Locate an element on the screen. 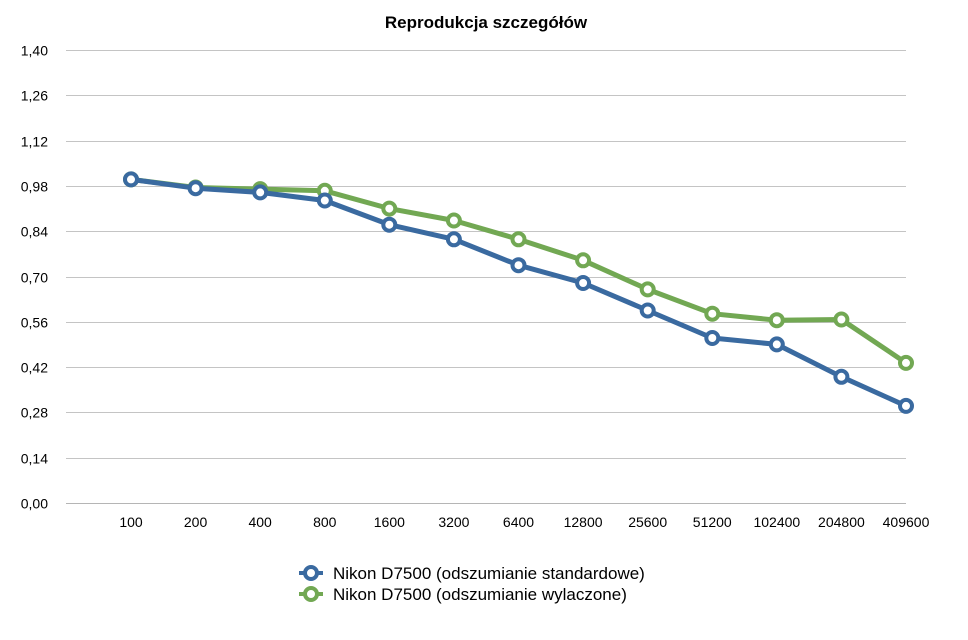  y-tick-label: 0,14 is located at coordinates (34, 459).